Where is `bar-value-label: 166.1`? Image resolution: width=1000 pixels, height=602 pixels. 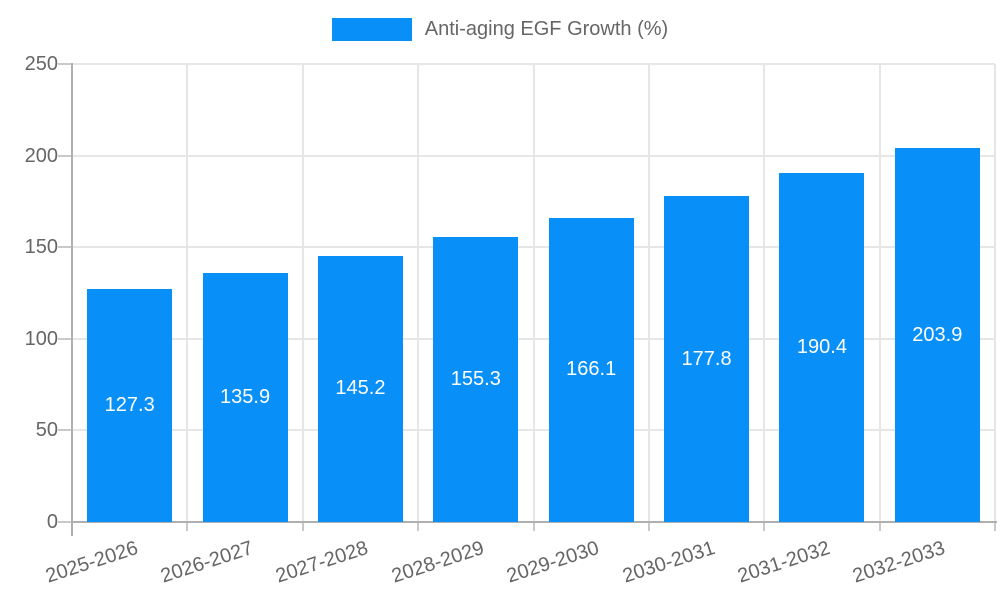 bar-value-label: 166.1 is located at coordinates (591, 369).